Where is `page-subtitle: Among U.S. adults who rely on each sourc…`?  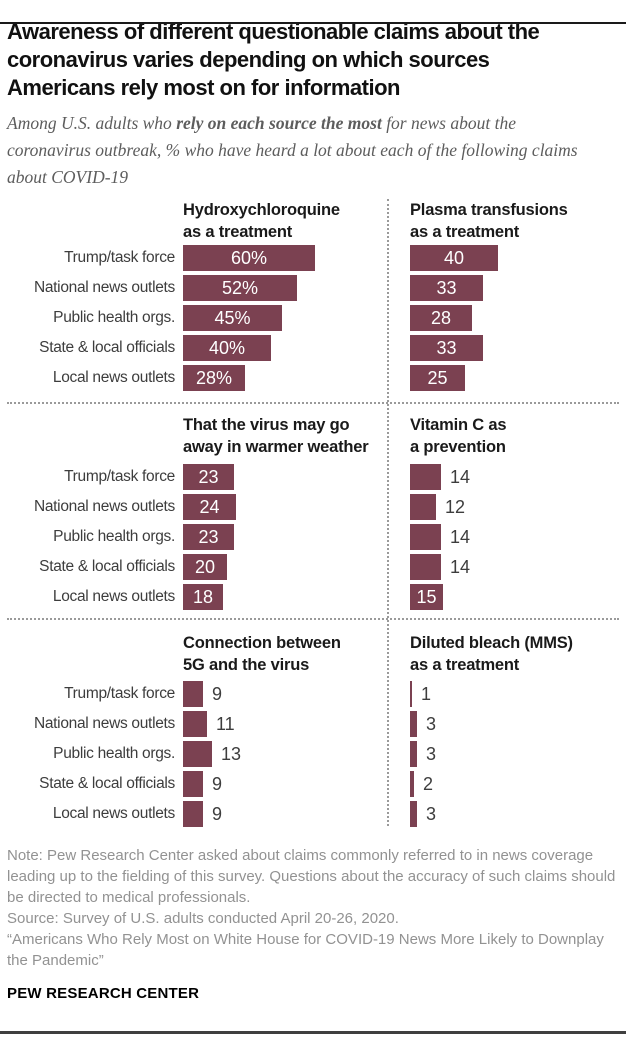 page-subtitle: Among U.S. adults who rely on each sourc… is located at coordinates (297, 150).